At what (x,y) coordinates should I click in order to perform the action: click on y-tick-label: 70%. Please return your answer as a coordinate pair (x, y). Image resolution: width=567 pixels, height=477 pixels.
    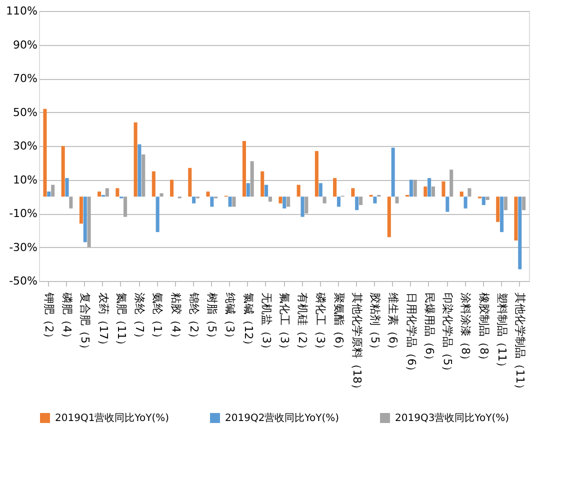
    Looking at the image, I should click on (25, 78).